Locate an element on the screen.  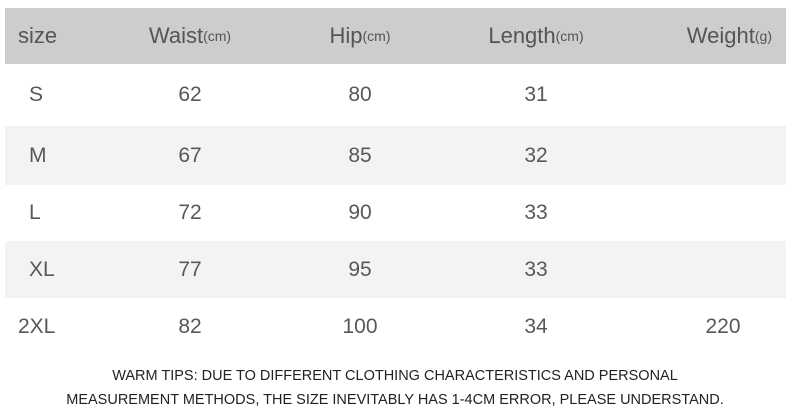
header-length: Length (cm) is located at coordinates (535, 36).